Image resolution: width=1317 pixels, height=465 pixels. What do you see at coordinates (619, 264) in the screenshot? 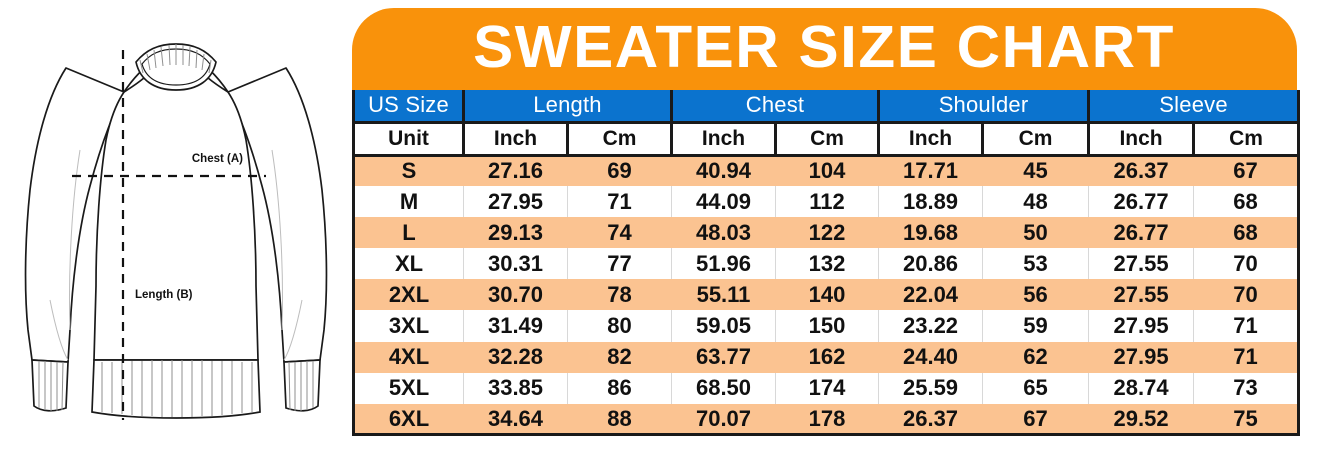
I see `cell-length-cm: 77` at bounding box center [619, 264].